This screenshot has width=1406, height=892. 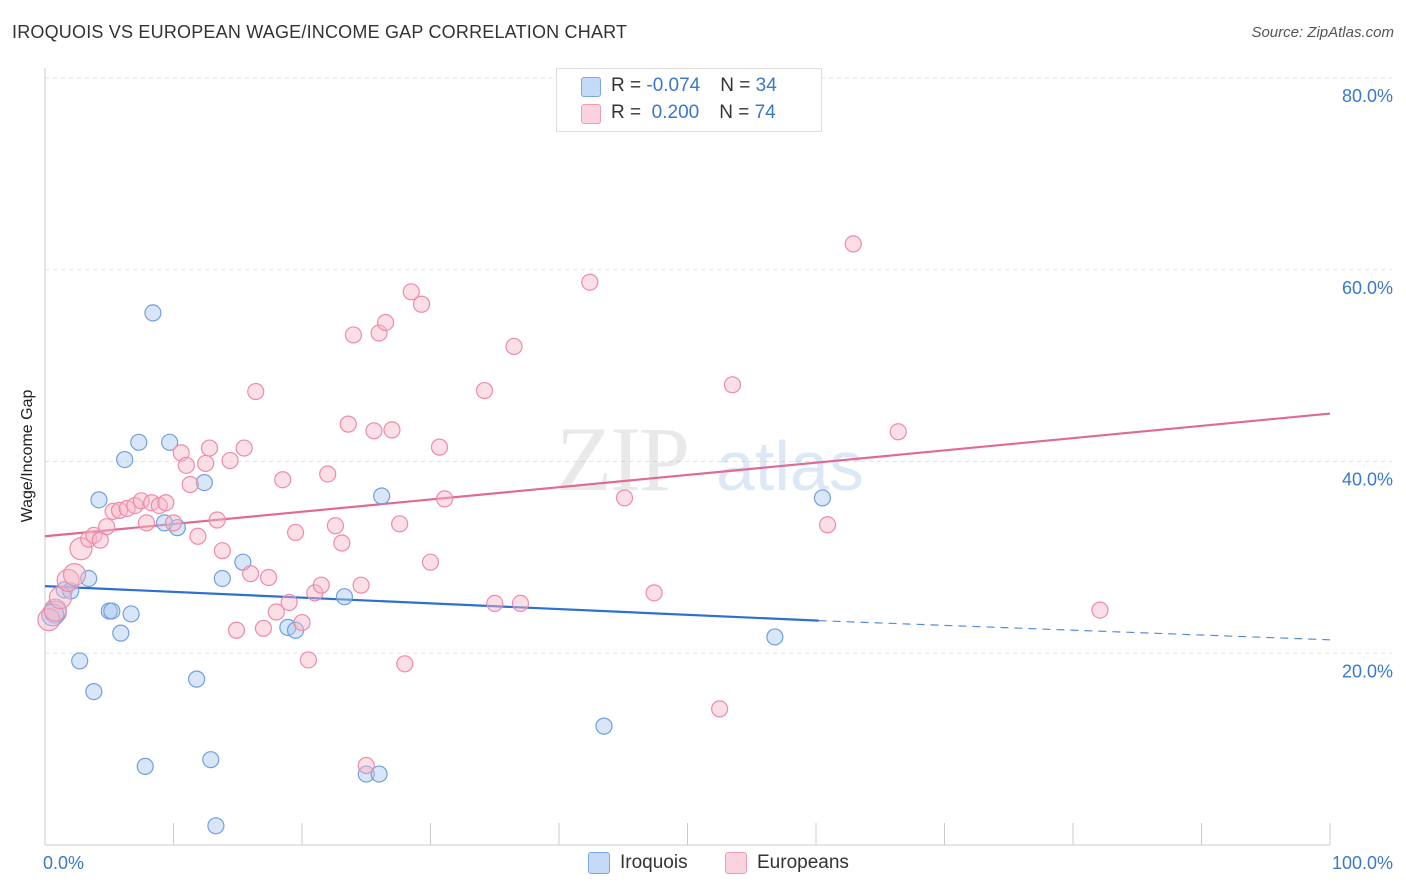 What do you see at coordinates (689, 100) in the screenshot?
I see `stats-legend: R = -0.074 N = 34 R = 0.200 N = 74` at bounding box center [689, 100].